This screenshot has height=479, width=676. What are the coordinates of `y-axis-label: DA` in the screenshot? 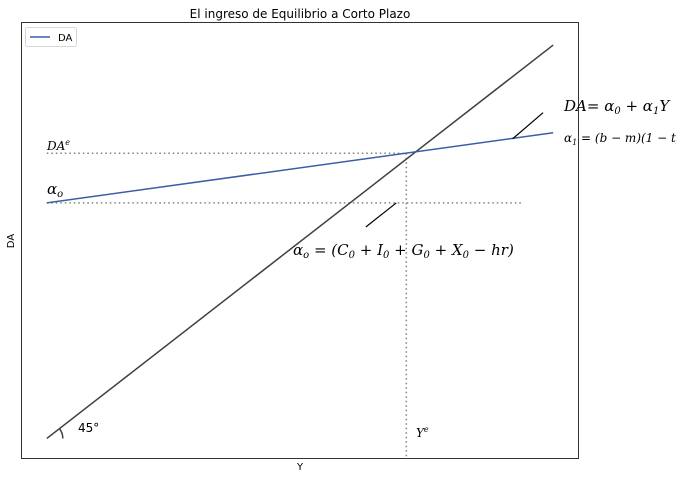 It's located at (11, 241).